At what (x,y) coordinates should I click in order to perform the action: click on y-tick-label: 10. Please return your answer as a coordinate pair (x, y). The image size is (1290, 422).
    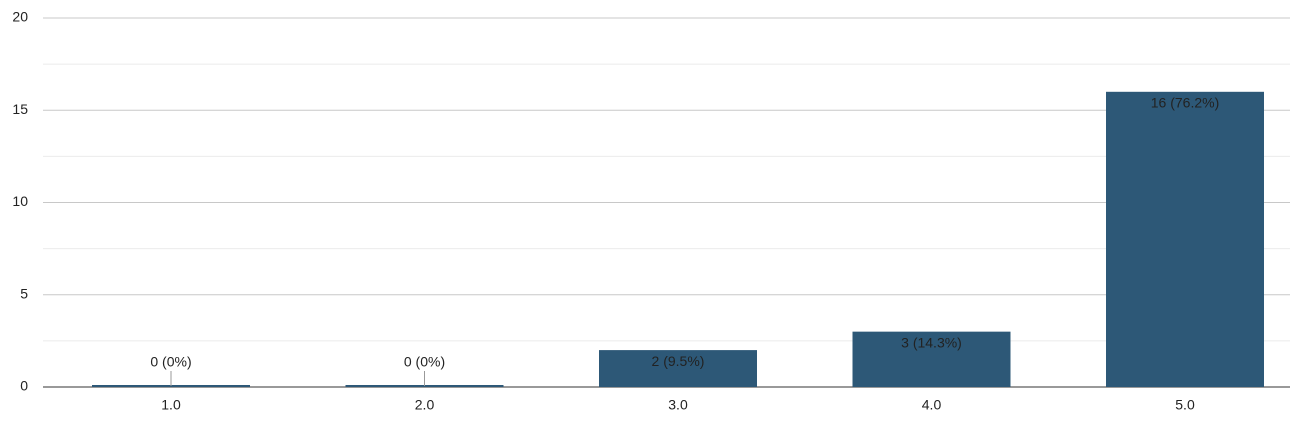
    Looking at the image, I should click on (20, 201).